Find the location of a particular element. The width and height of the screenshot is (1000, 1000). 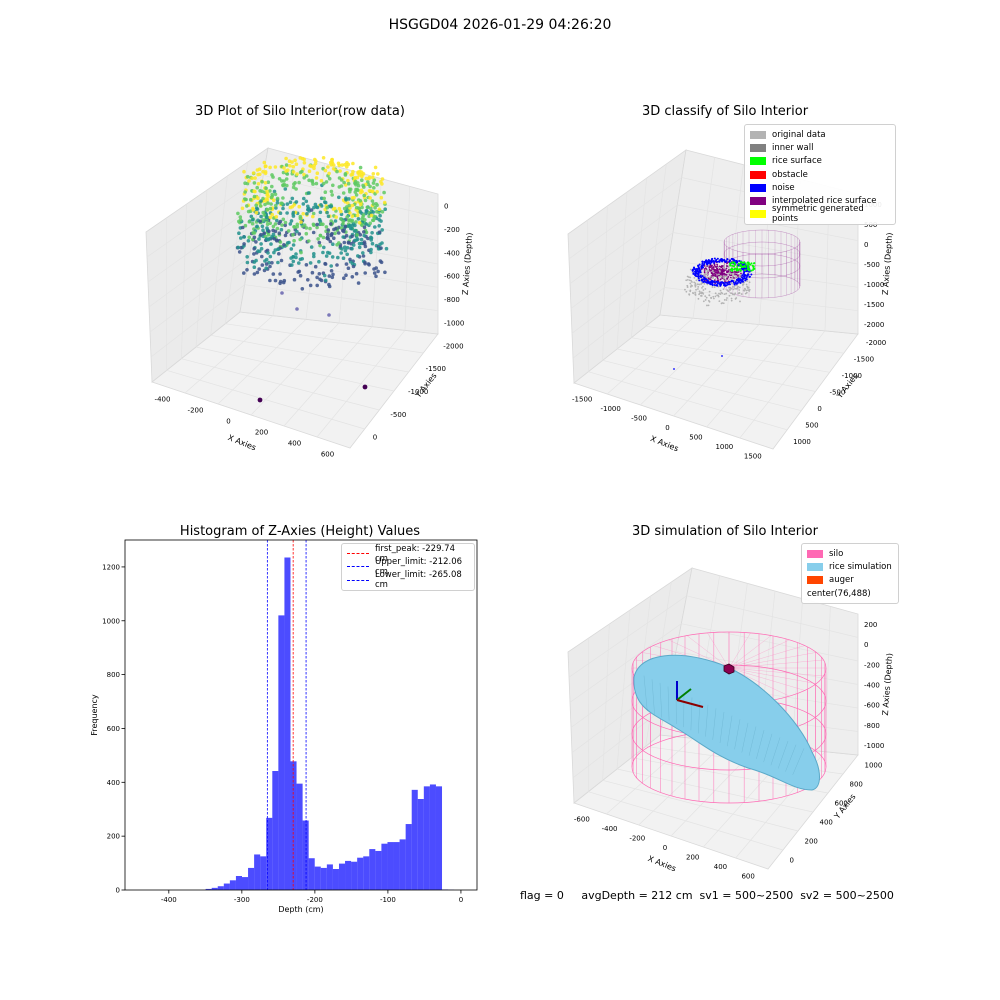

center-x-axis is located at coordinates (690, 703).